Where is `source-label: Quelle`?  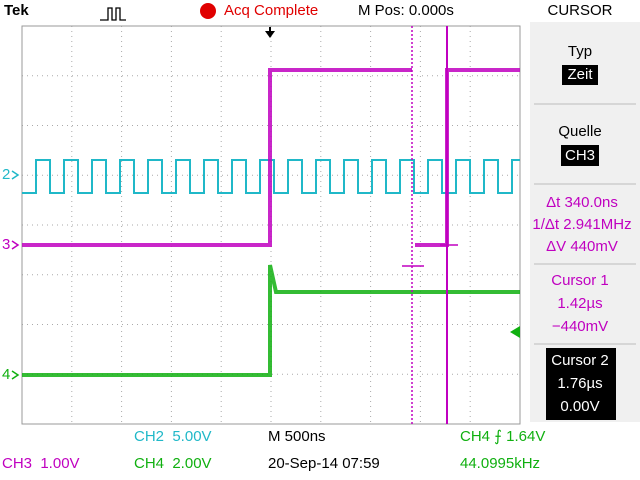
source-label: Quelle is located at coordinates (579, 131).